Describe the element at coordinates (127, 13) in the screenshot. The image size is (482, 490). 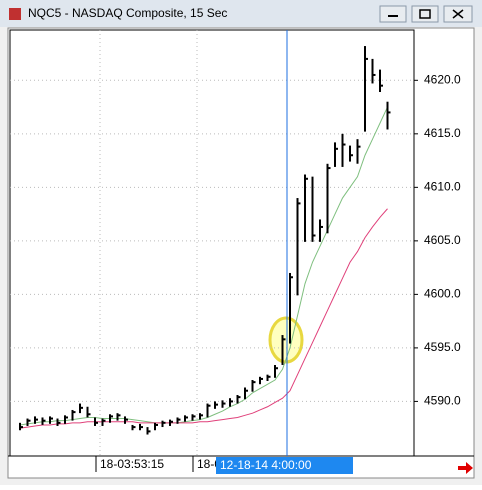
I see `window-title: NQC5 - NASDAQ Composite, 15 Sec` at that location.